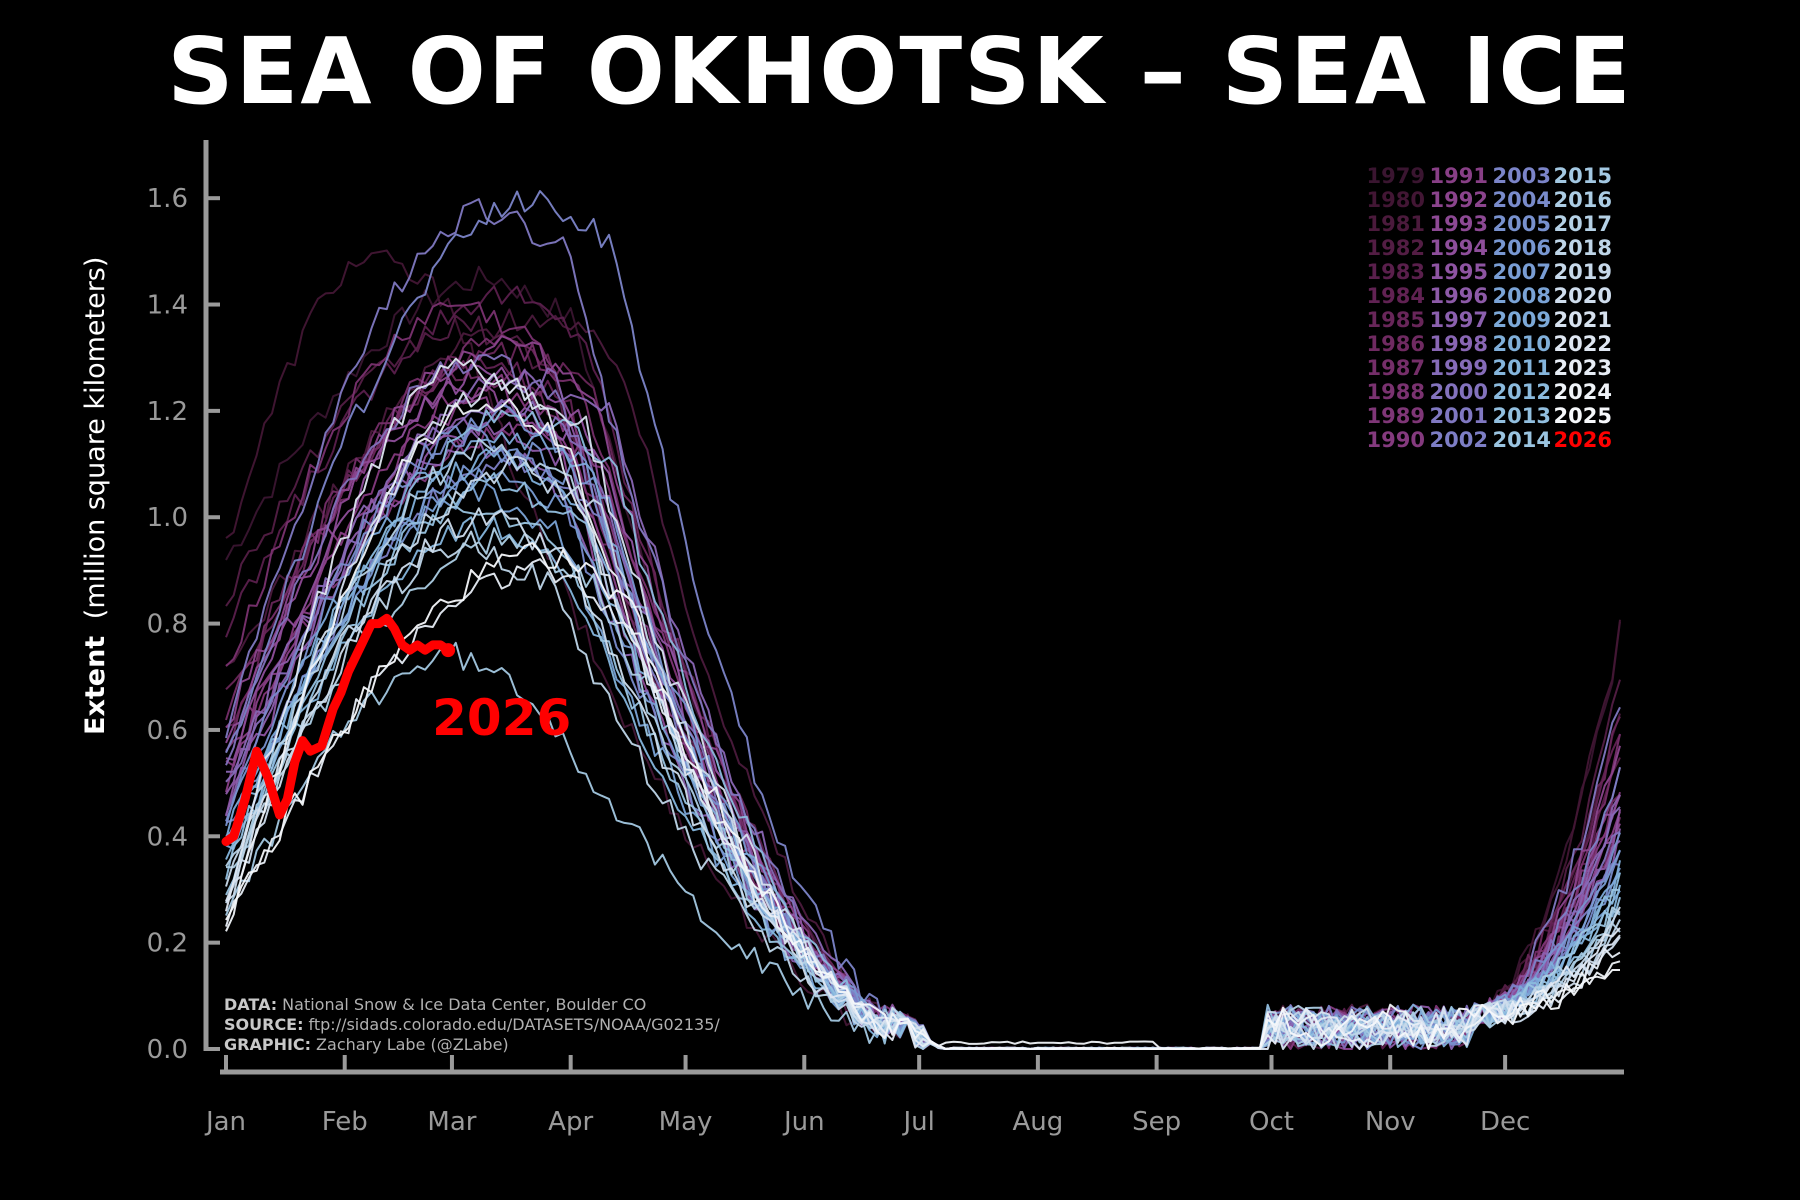 This screenshot has height=1200, width=1800. I want to click on y-tick-label: 0.8, so click(167, 625).